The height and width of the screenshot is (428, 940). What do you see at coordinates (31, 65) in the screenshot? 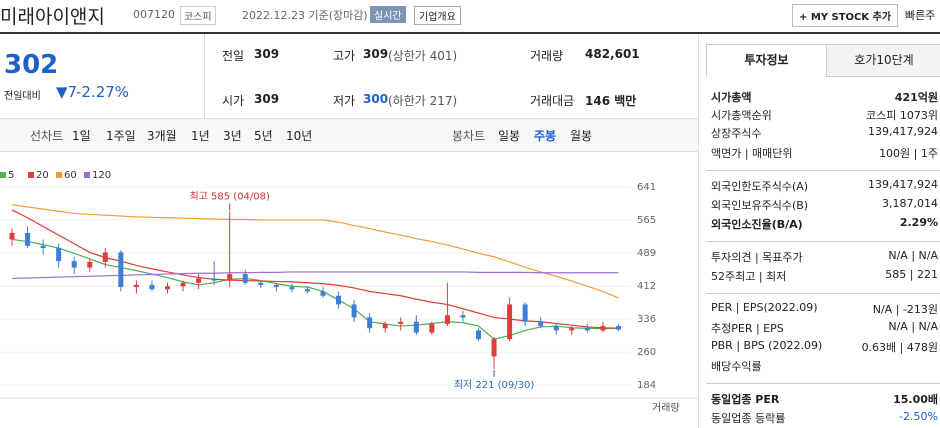
I see `price: 302` at bounding box center [31, 65].